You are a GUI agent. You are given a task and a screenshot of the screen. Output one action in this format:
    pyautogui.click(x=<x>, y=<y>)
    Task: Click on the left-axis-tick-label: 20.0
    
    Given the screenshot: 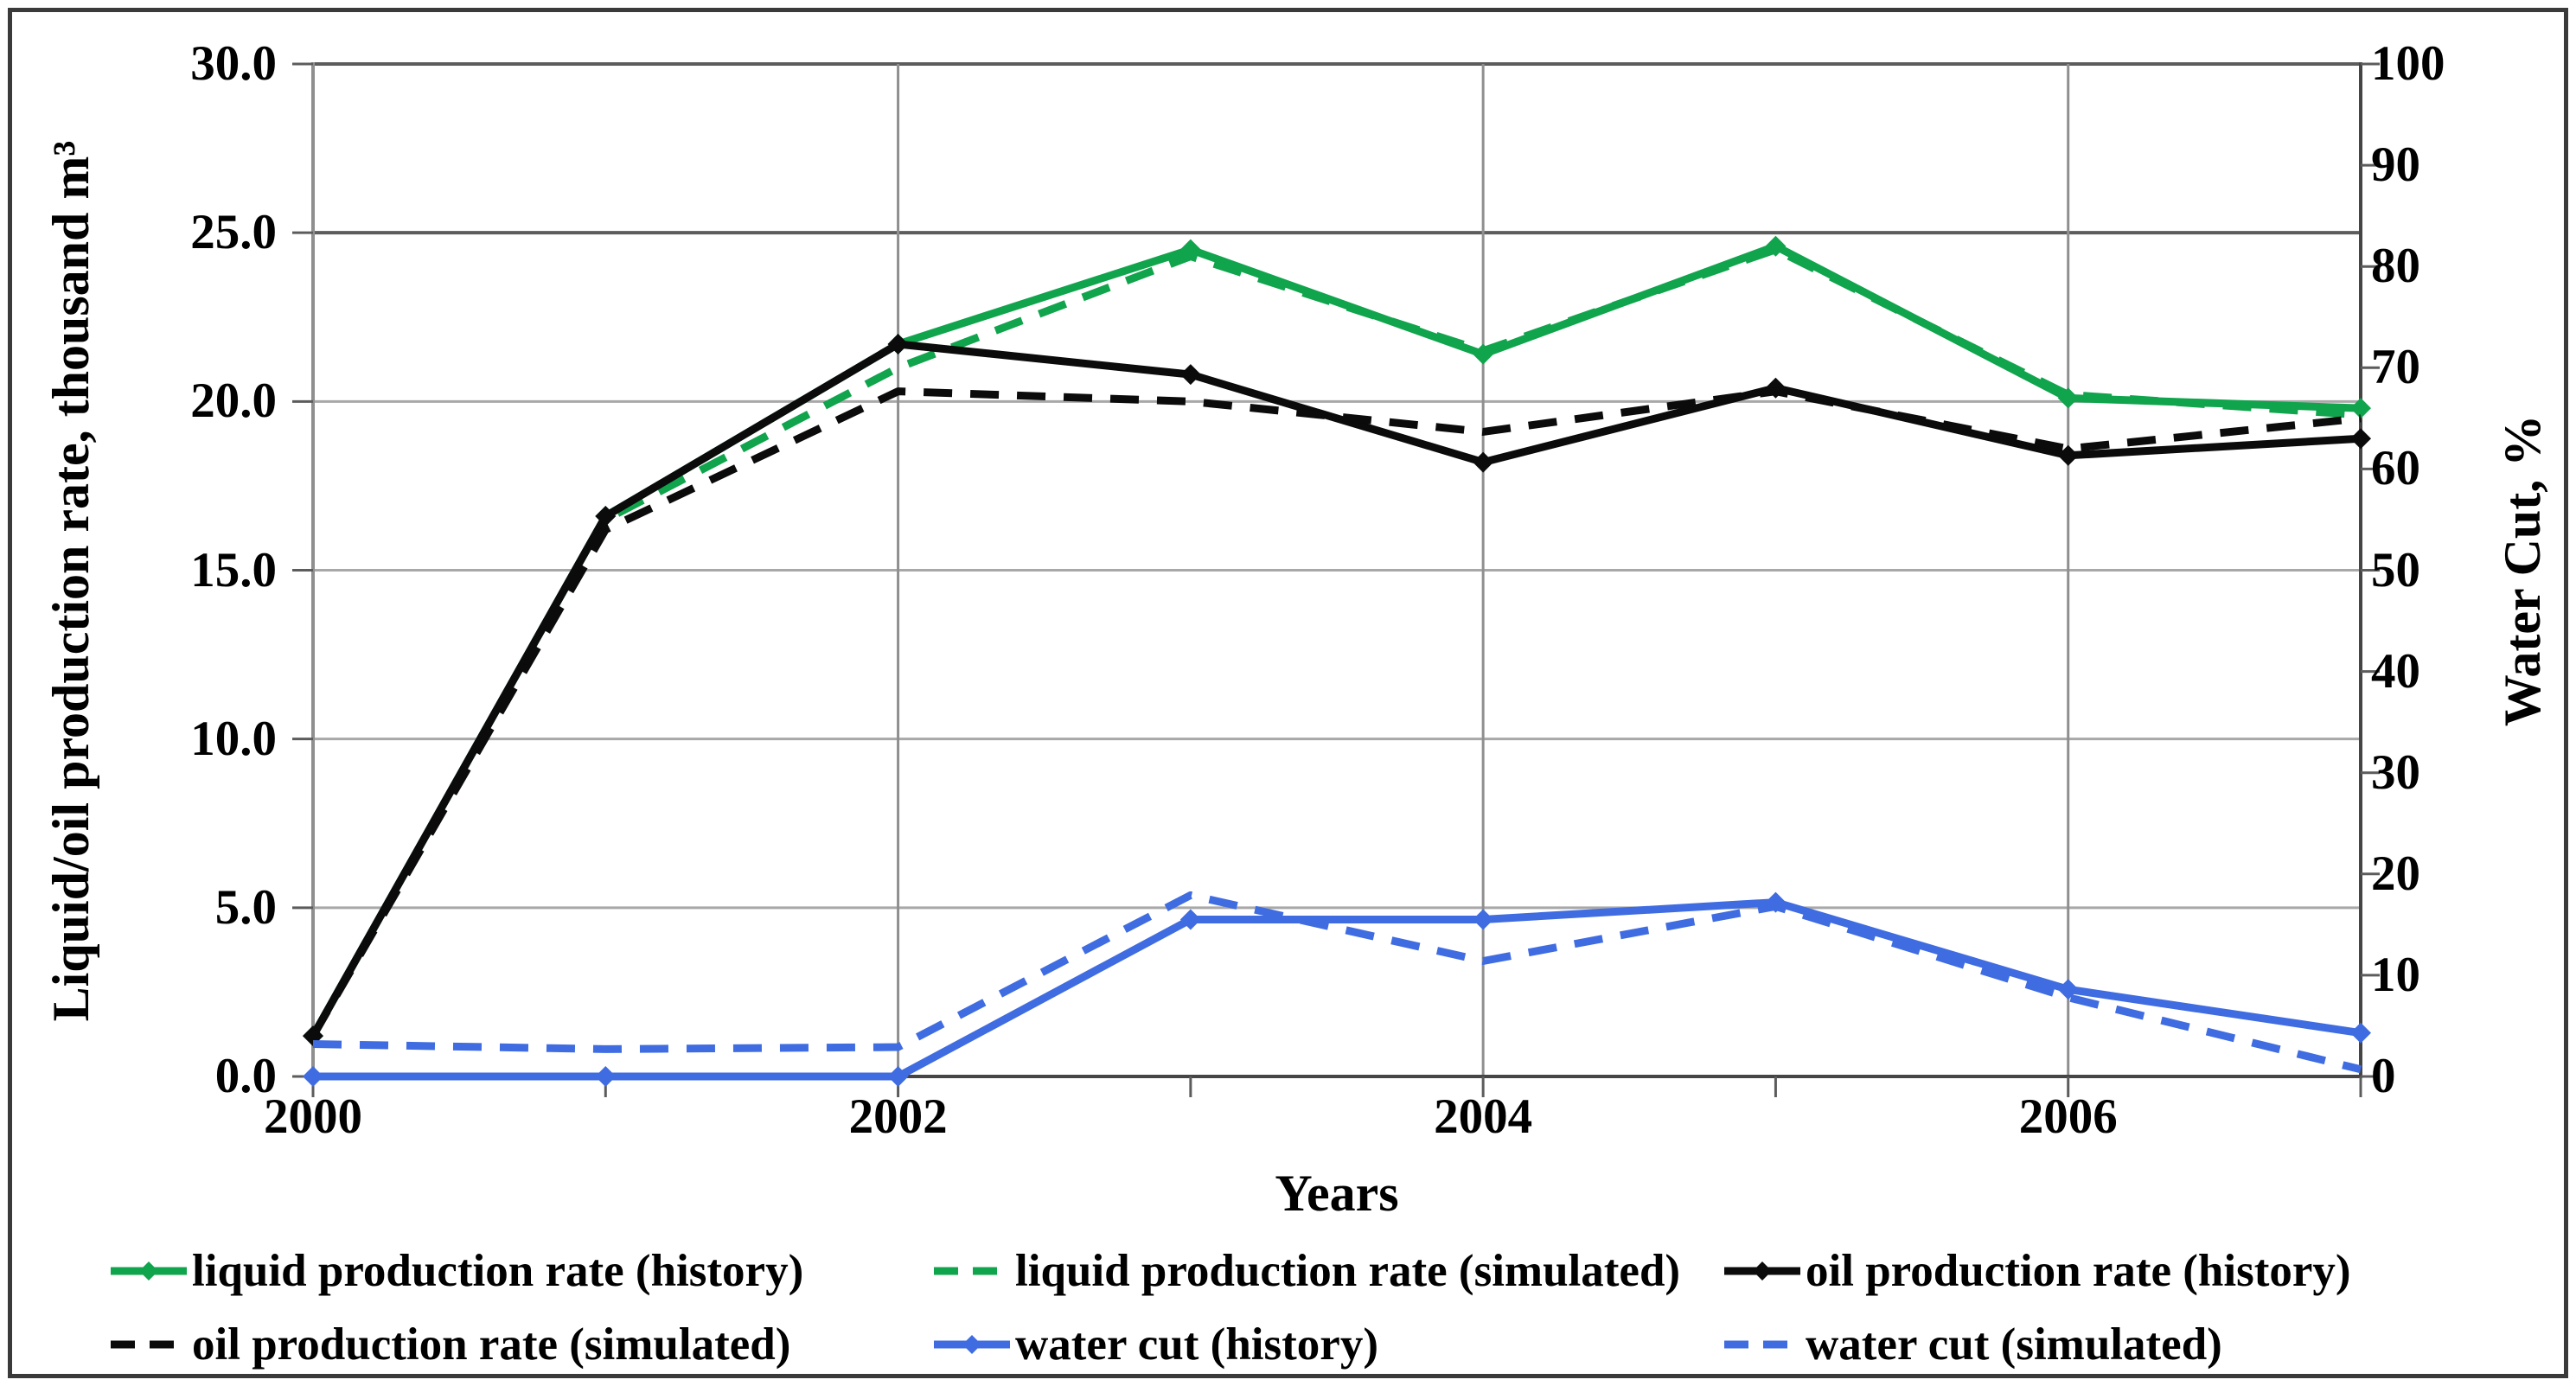 What is the action you would take?
    pyautogui.click(x=234, y=402)
    